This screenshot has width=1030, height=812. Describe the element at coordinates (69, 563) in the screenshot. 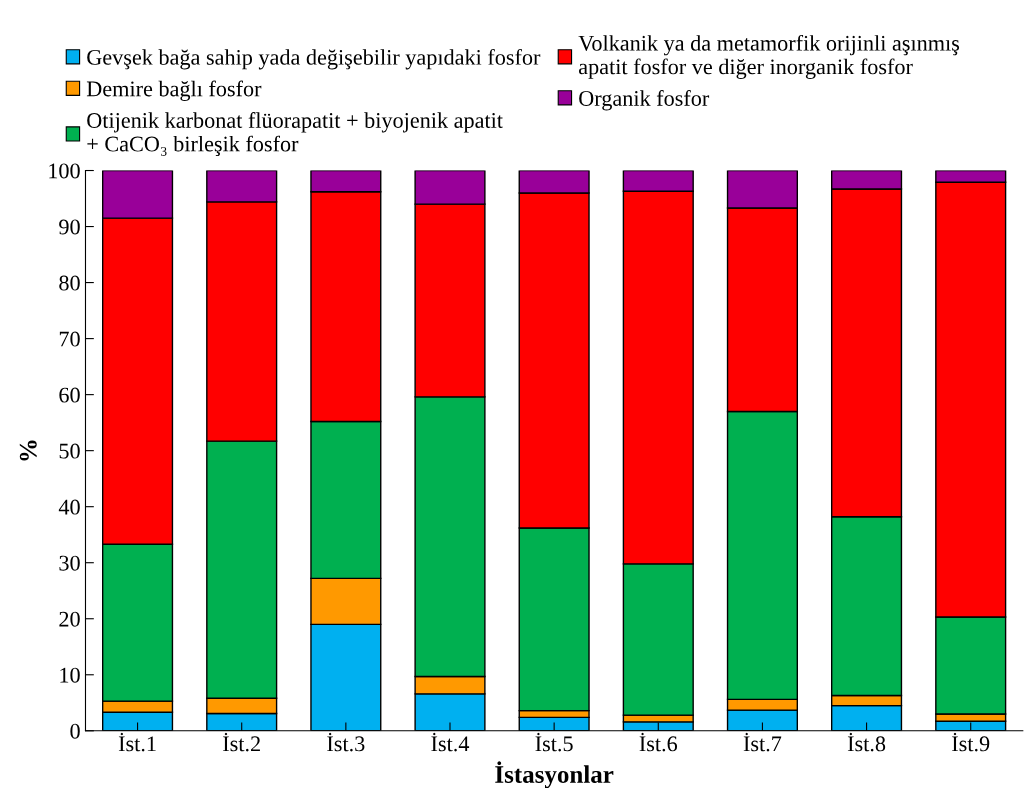

I see `y-tick-label: 30` at that location.